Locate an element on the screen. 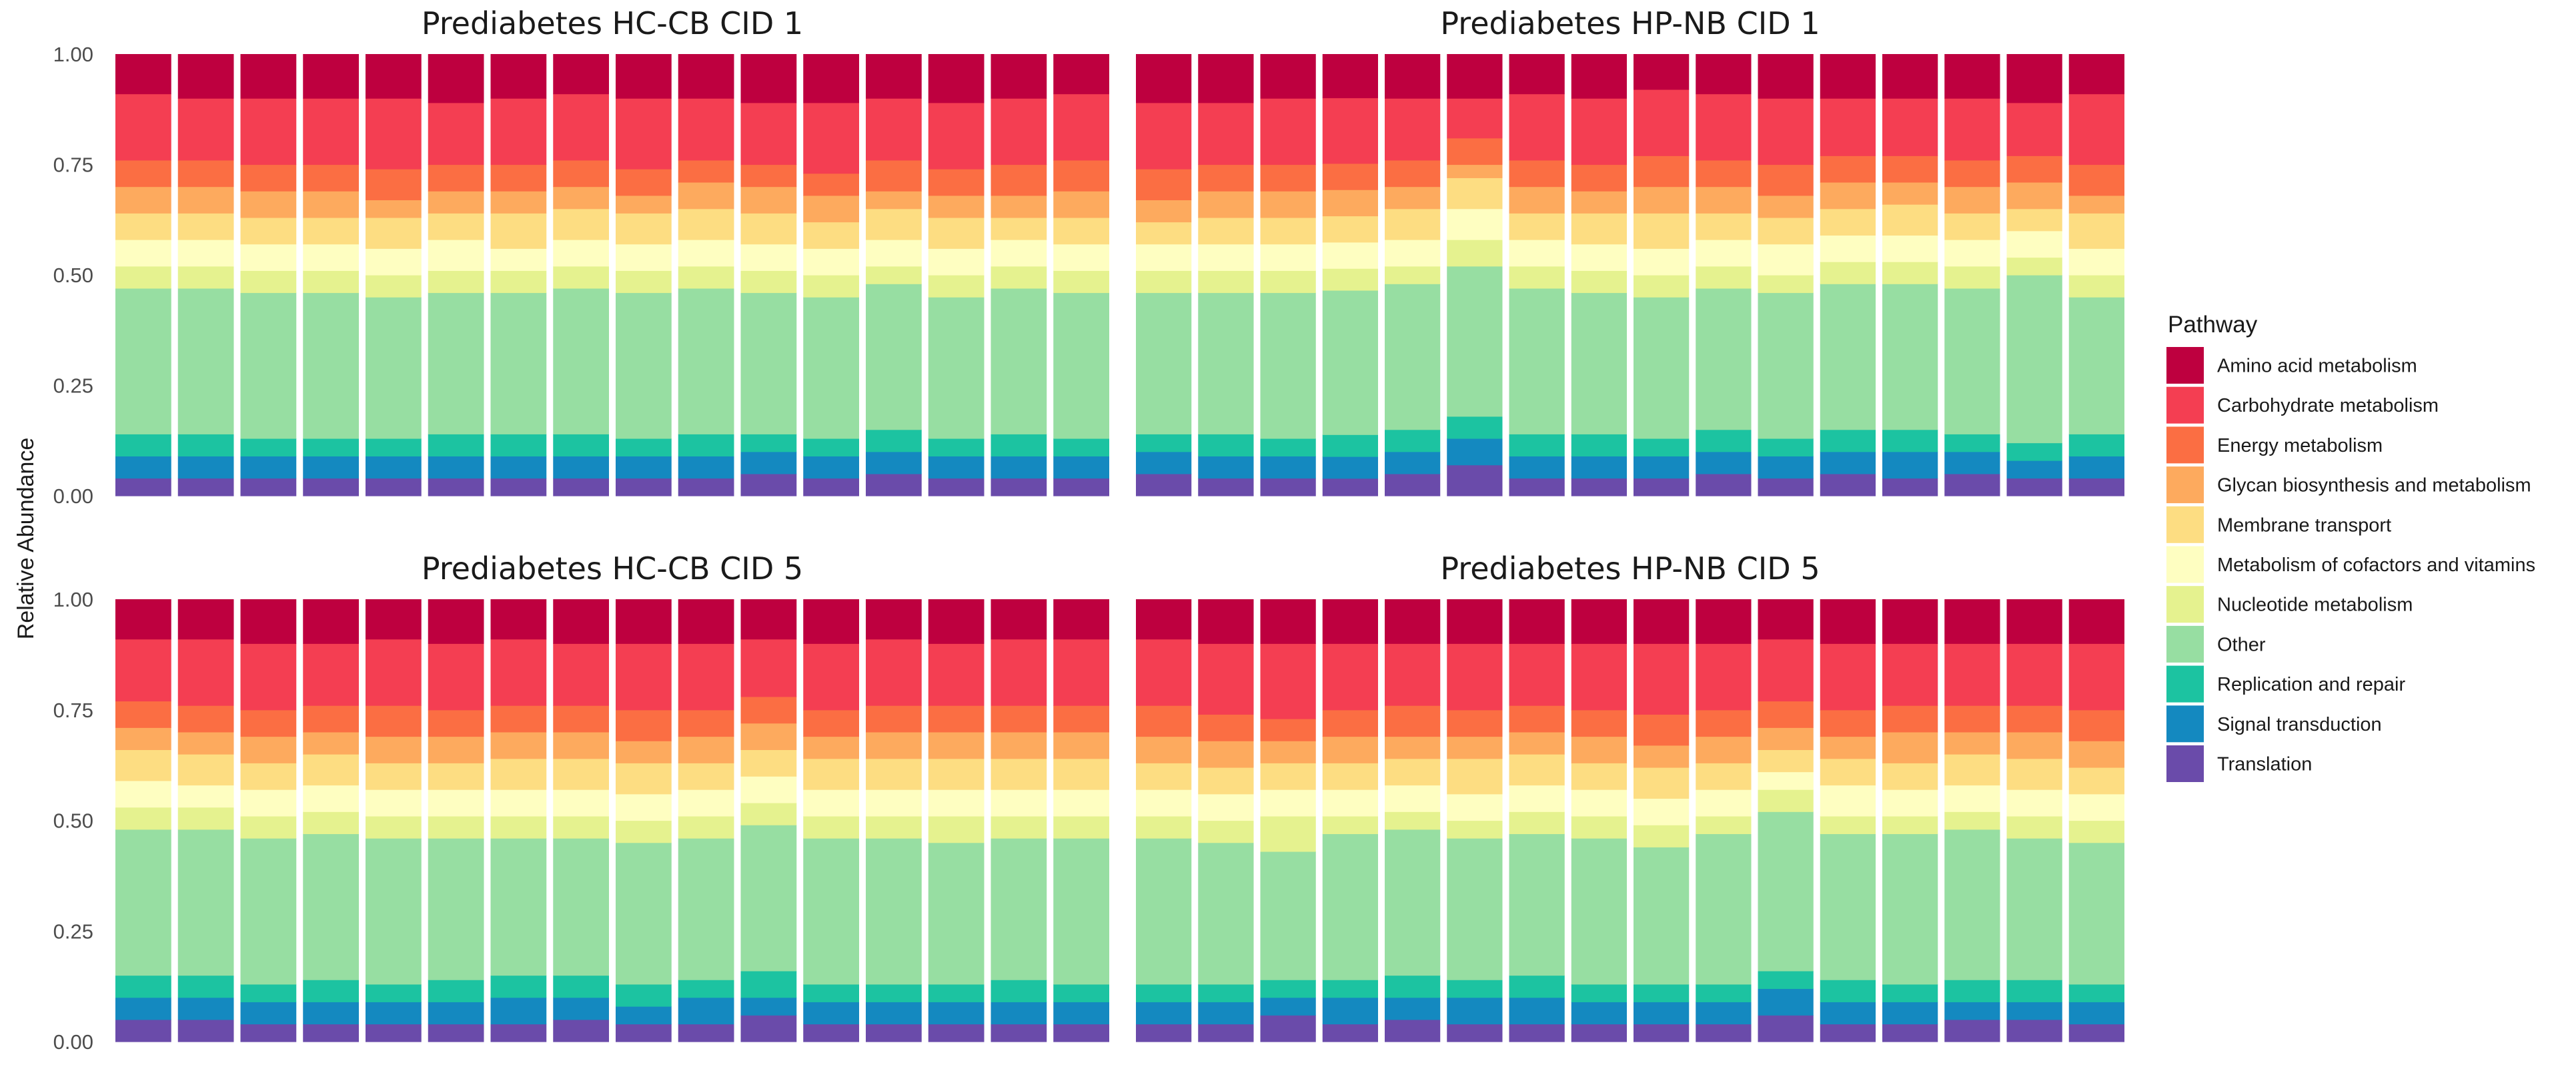  y-tick-label: 0.75 is located at coordinates (73, 710).